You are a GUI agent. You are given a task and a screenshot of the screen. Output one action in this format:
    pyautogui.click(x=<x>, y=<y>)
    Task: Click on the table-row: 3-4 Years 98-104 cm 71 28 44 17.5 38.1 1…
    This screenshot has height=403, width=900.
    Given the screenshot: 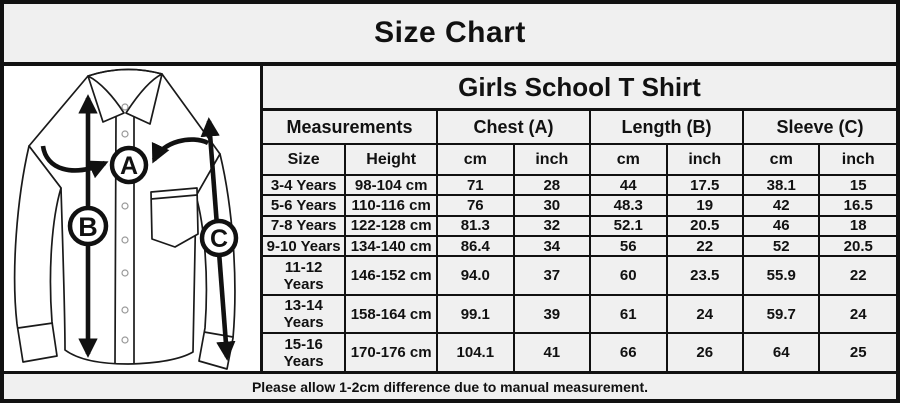 What is the action you would take?
    pyautogui.click(x=579, y=185)
    